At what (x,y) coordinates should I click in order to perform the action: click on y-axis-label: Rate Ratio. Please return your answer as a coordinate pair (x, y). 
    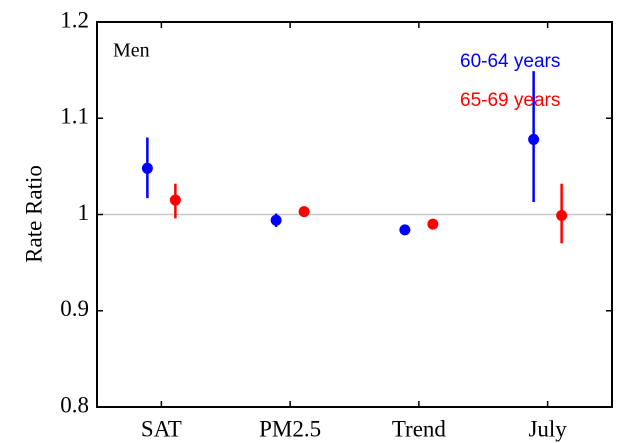
    Looking at the image, I should click on (33, 214).